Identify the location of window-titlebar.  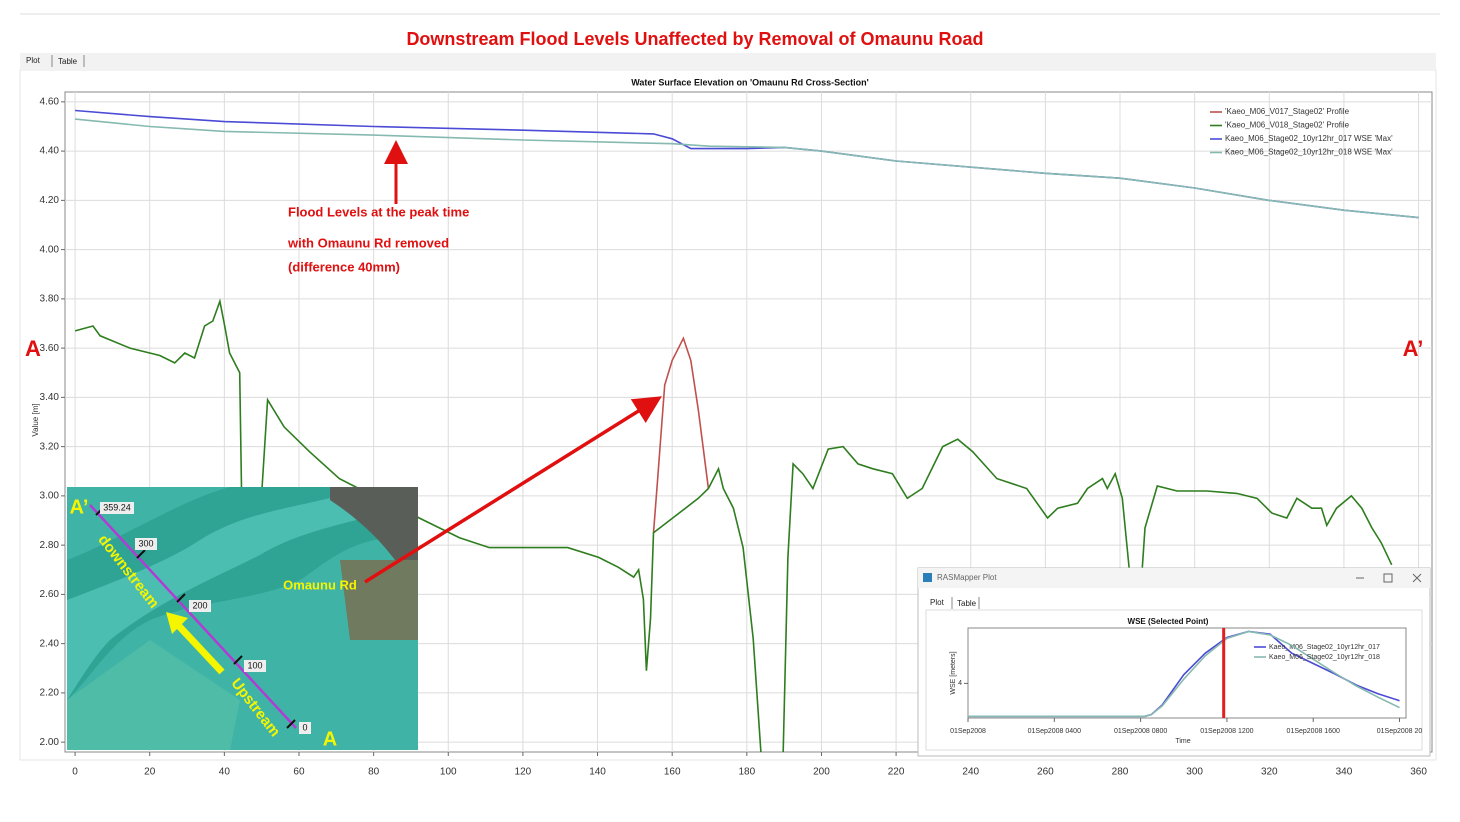
(1174, 578).